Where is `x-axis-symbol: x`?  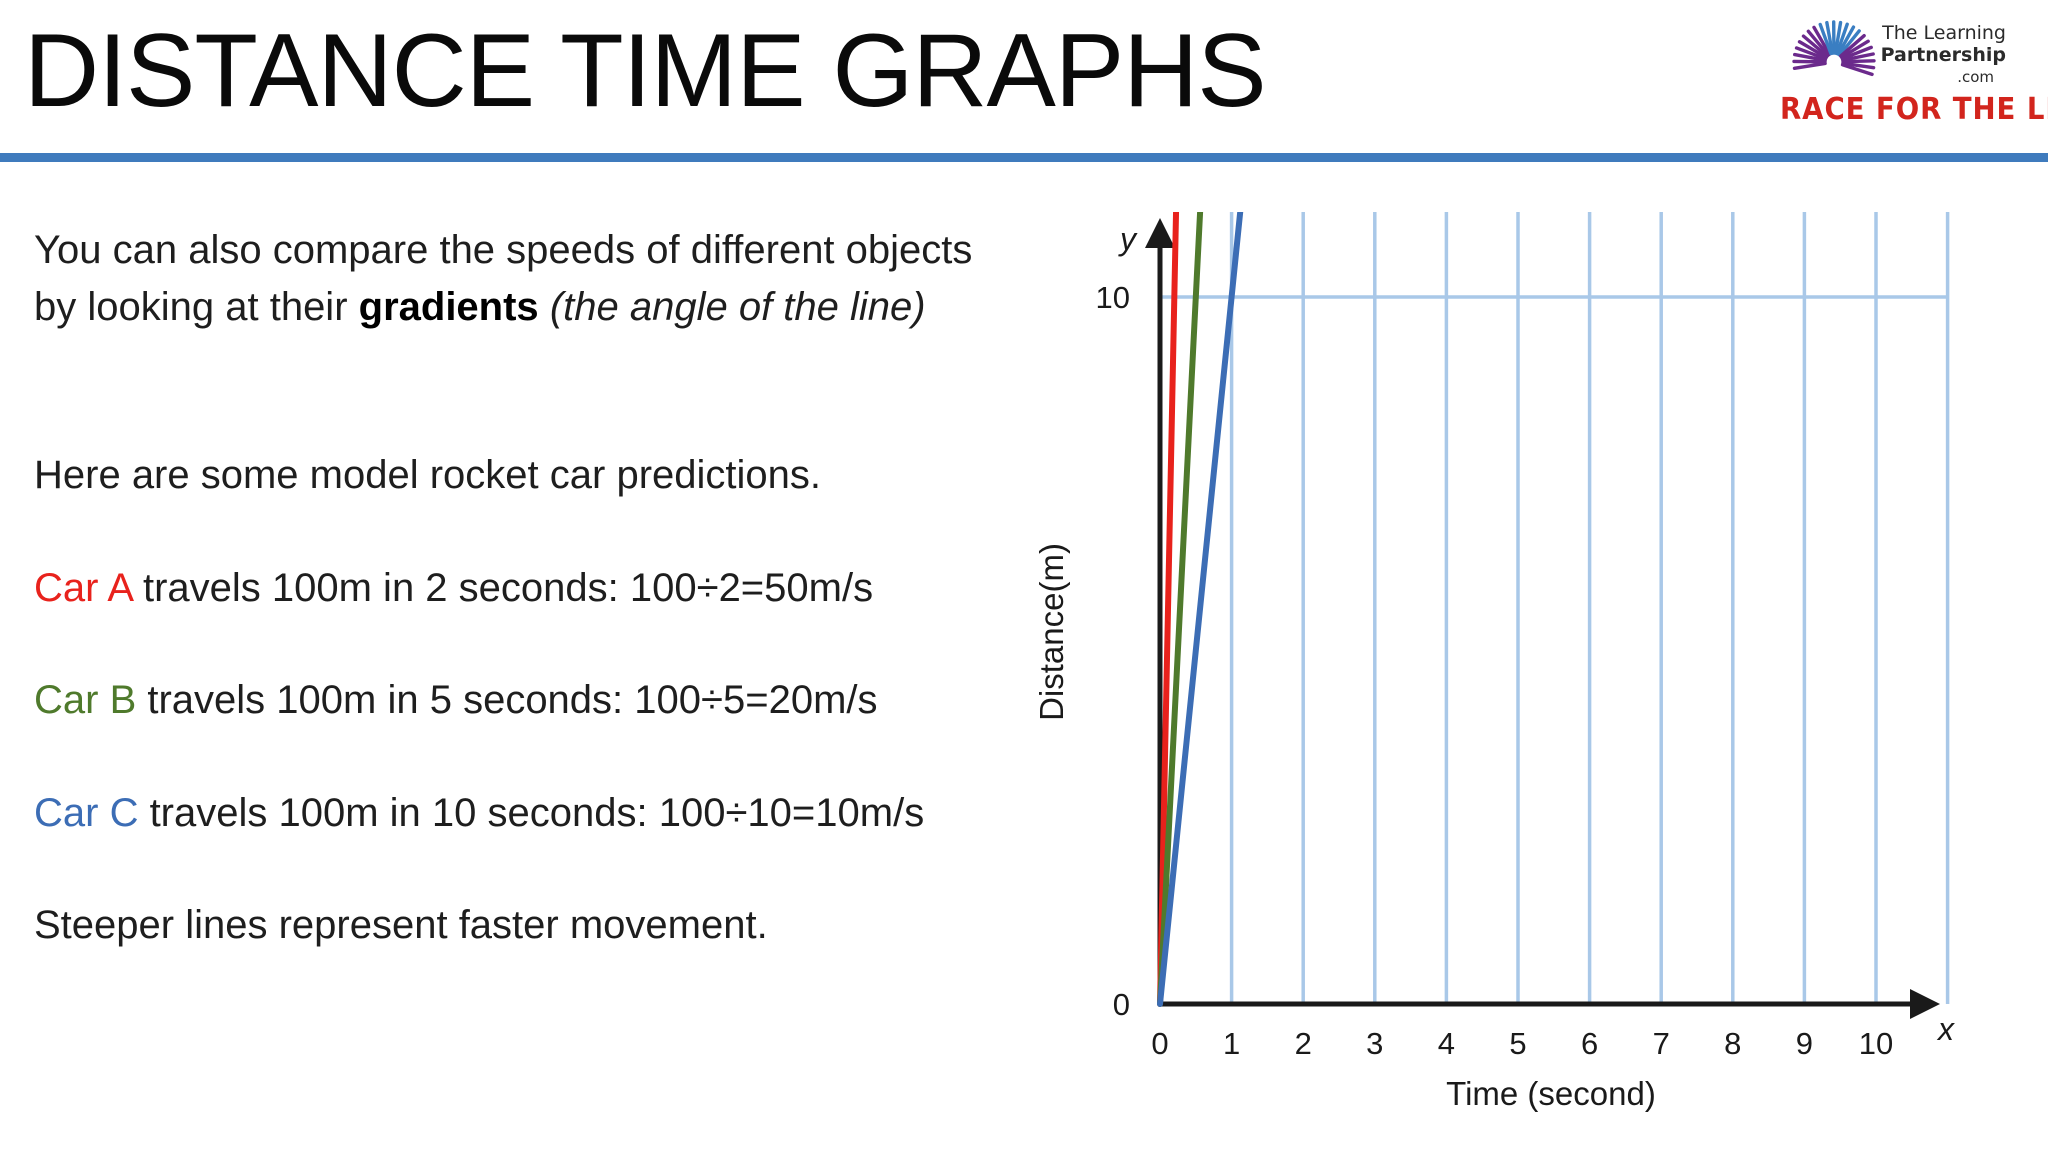 x-axis-symbol: x is located at coordinates (1945, 1029).